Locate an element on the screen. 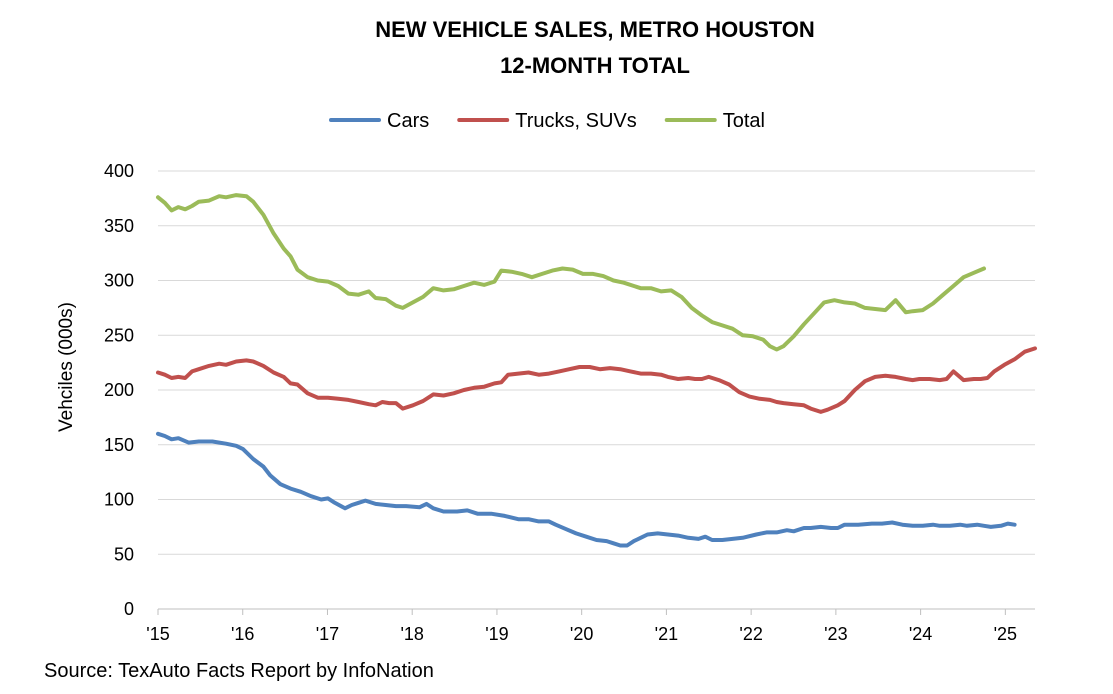  x-tick-label: '20 is located at coordinates (581, 634).